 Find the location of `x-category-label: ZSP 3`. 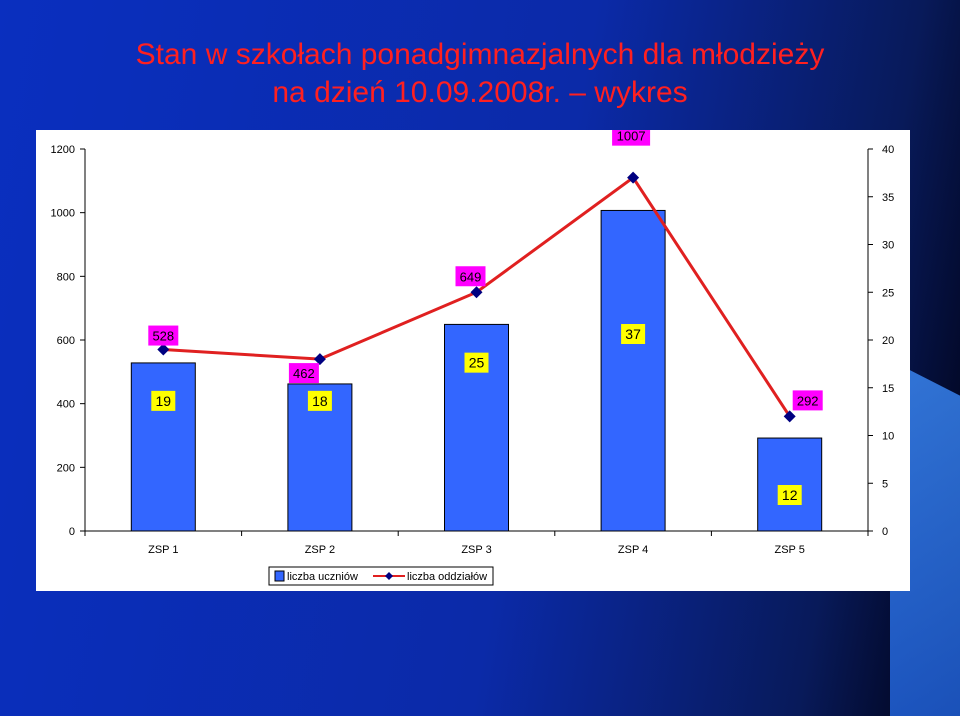

x-category-label: ZSP 3 is located at coordinates (476, 550).